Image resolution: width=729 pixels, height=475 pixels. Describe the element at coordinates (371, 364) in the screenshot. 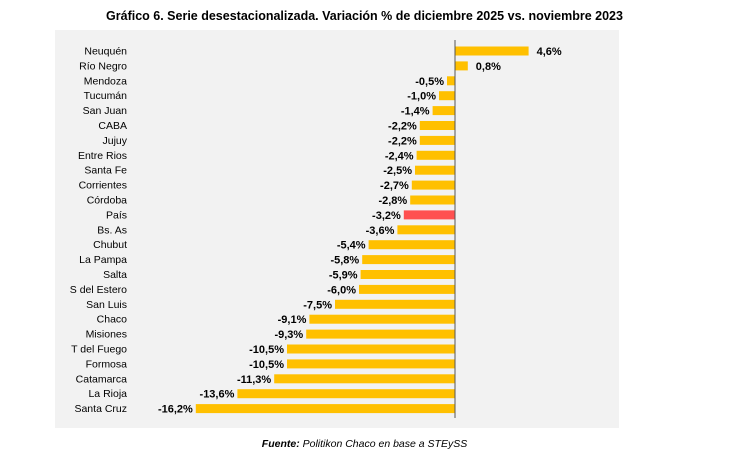

I see `bar-formosa` at that location.